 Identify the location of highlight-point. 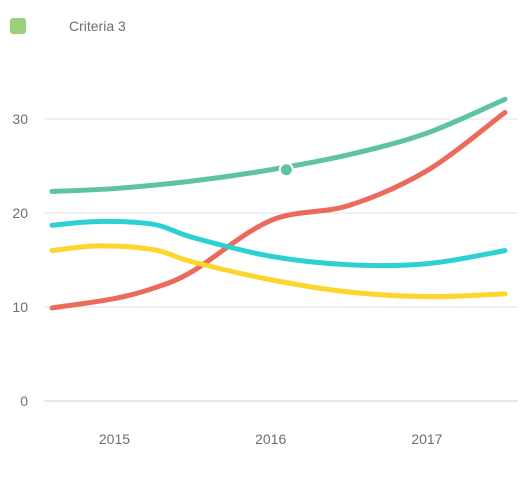
(286, 170).